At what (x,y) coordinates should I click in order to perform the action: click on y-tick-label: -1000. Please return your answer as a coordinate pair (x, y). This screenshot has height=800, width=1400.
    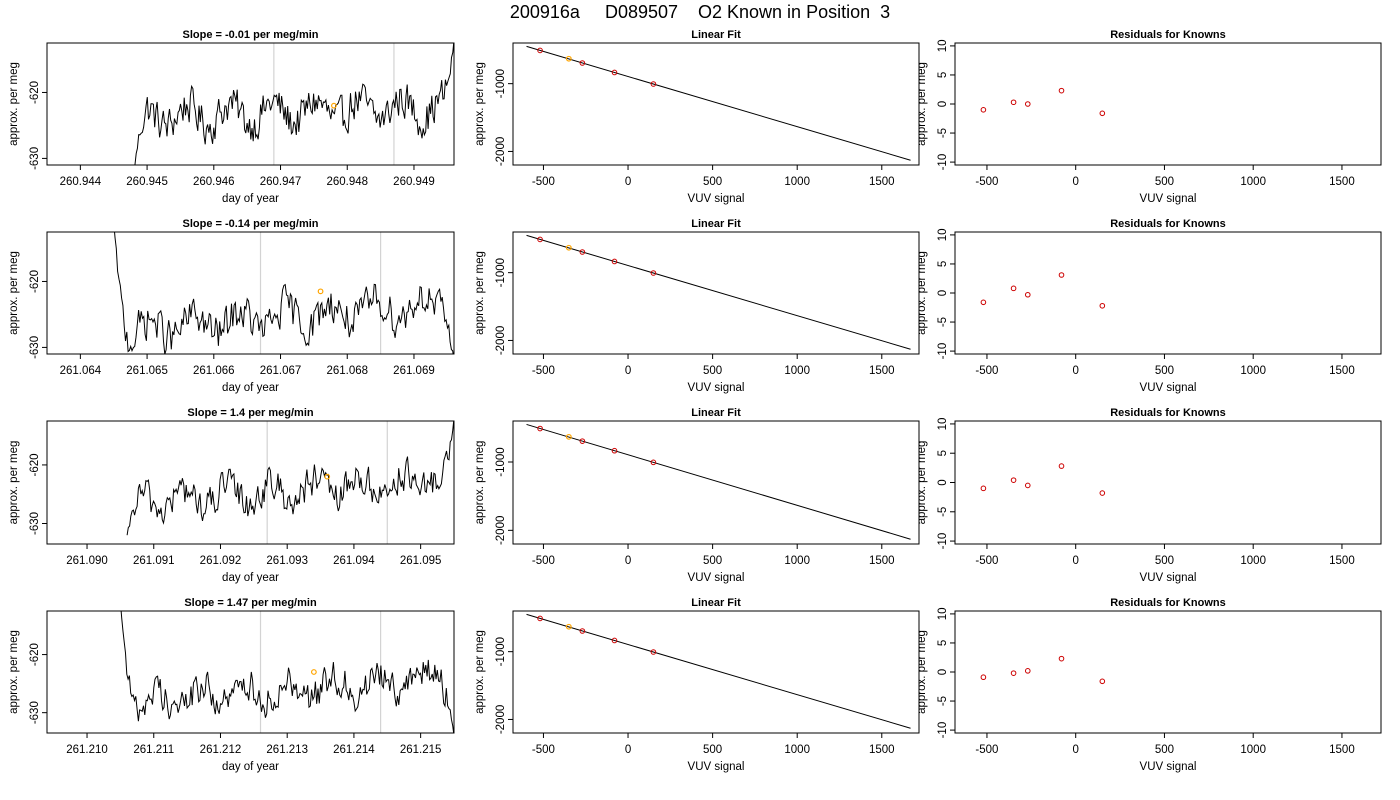
    Looking at the image, I should click on (501, 272).